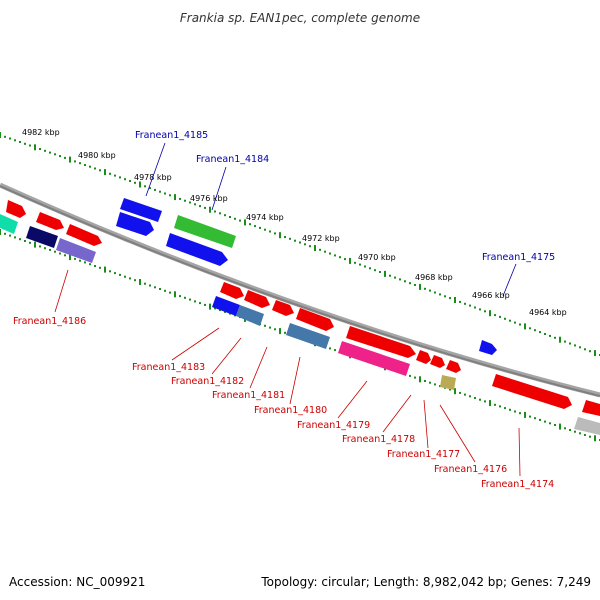  I want to click on kbp-label: 4974 kbp, so click(265, 217).